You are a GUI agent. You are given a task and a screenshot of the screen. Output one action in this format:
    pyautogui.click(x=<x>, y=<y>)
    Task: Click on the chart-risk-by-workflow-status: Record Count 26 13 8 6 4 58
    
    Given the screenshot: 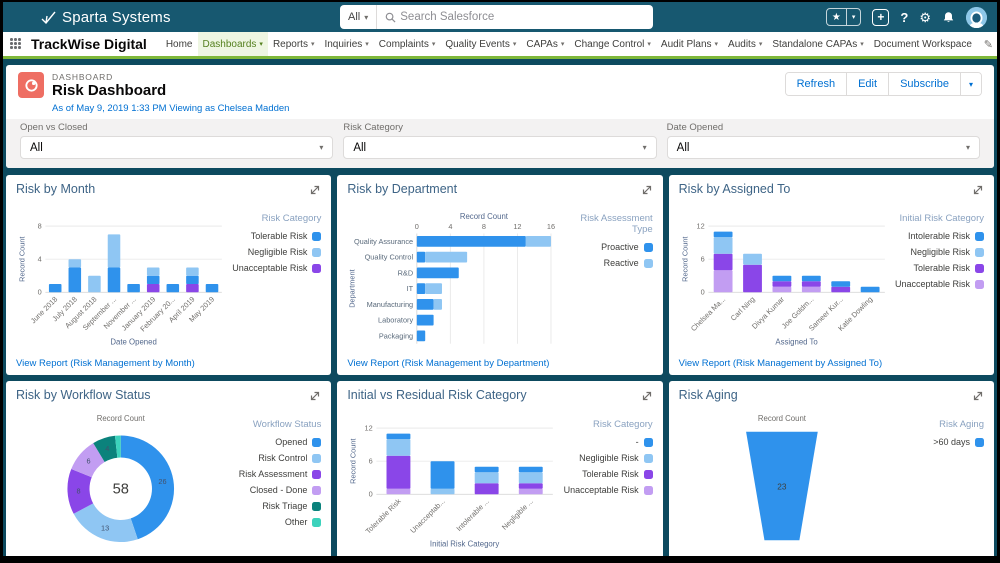 What is the action you would take?
    pyautogui.click(x=121, y=480)
    